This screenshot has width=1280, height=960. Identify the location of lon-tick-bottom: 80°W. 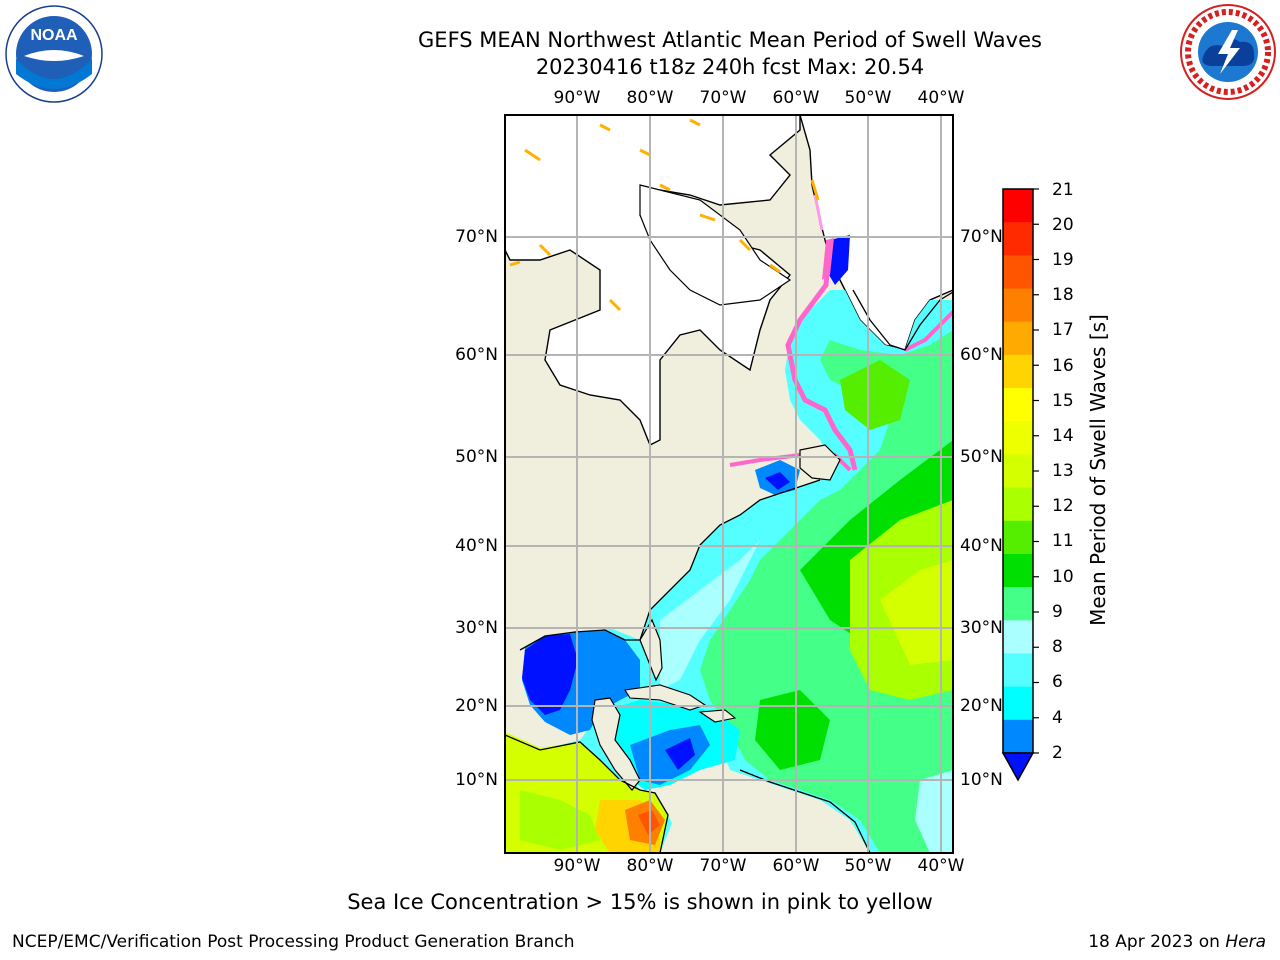
(650, 866).